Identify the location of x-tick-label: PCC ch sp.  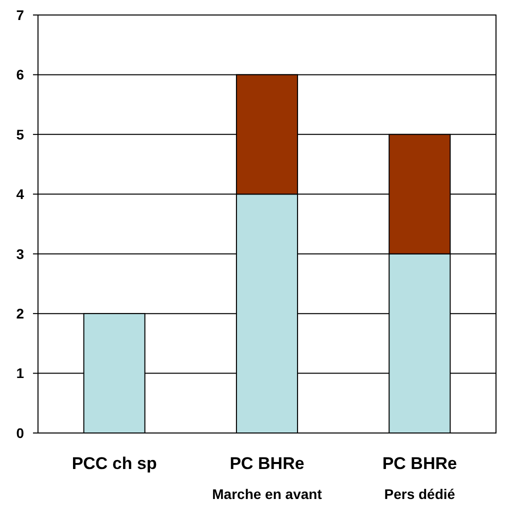
(114, 463).